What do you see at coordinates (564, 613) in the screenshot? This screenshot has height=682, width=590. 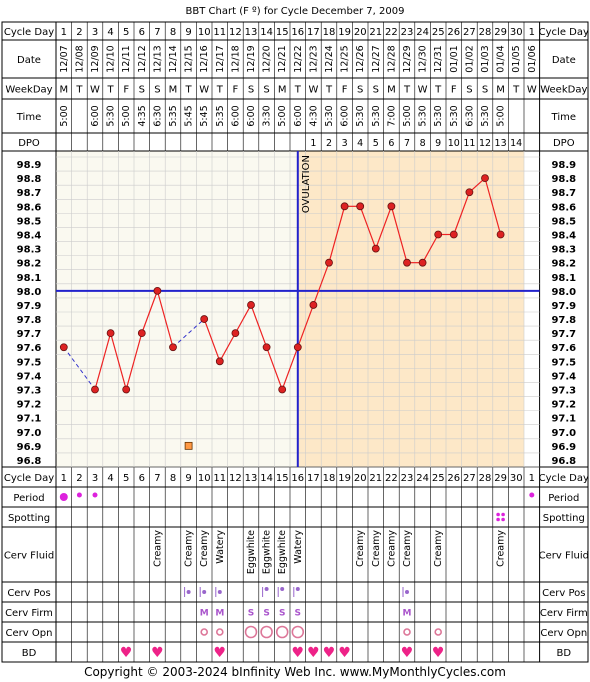 I see `cerv-firm-label-right: Cerv Firm` at bounding box center [564, 613].